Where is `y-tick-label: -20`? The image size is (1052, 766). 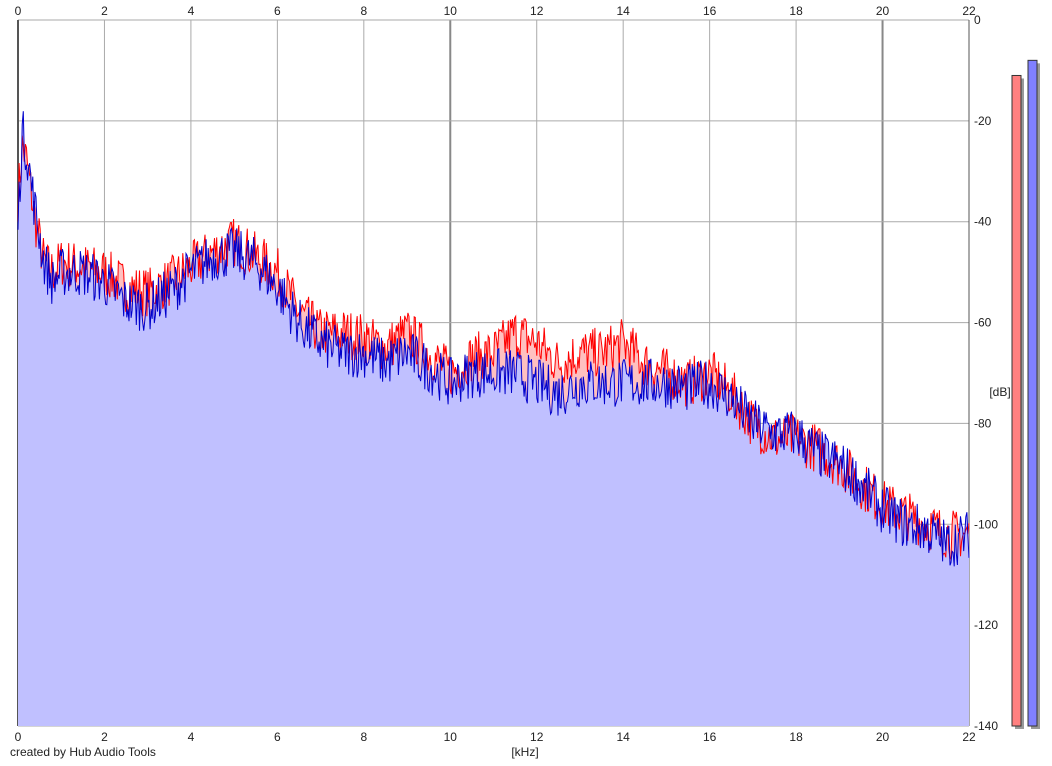
y-tick-label: -20 is located at coordinates (983, 121).